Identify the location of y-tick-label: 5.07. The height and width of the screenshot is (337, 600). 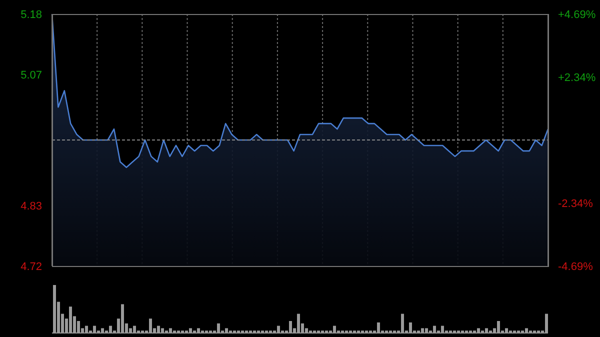
(31, 75).